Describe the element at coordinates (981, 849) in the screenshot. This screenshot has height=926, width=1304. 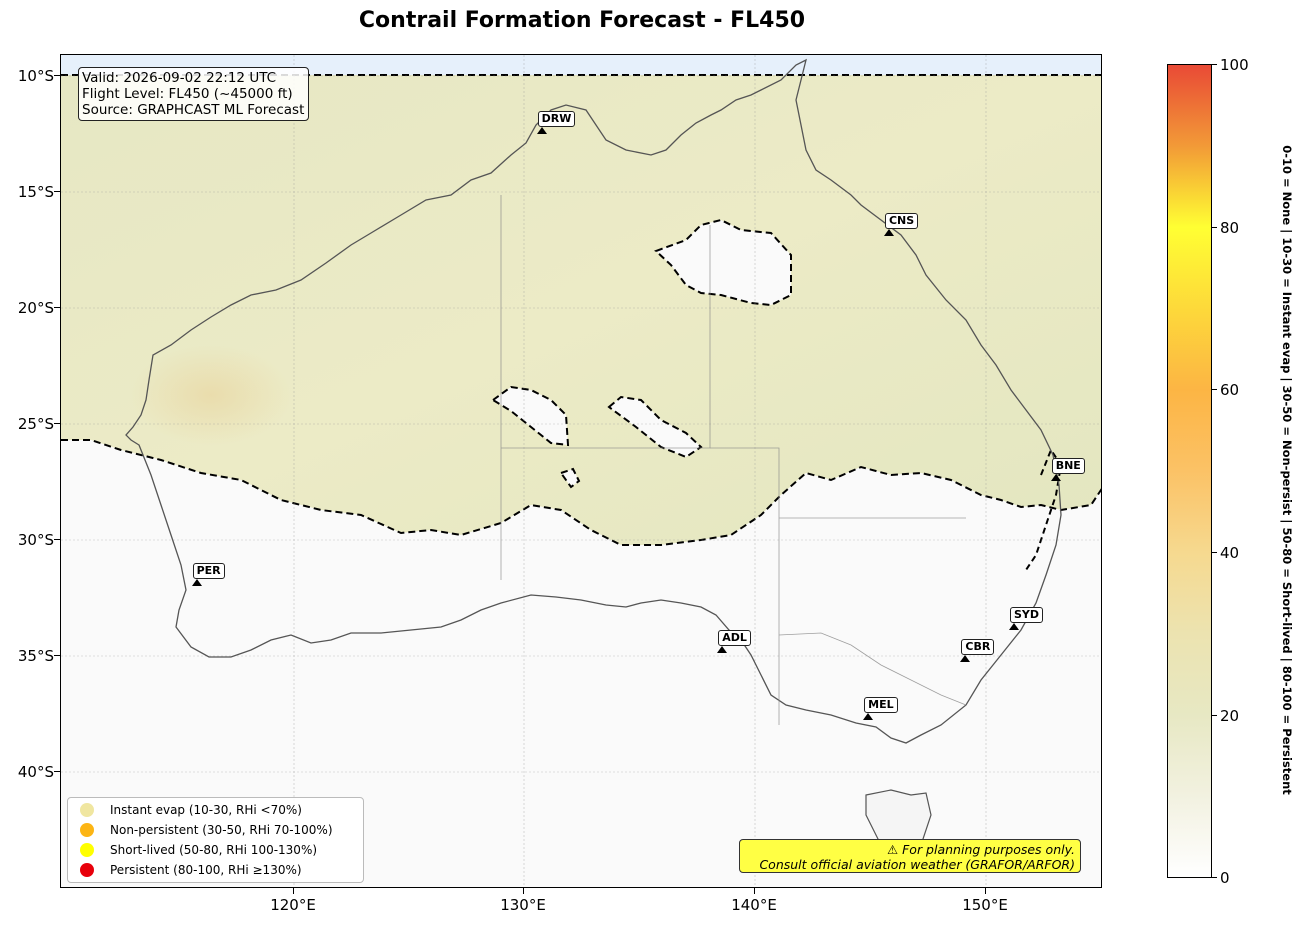
I see `warning-line-1: ⚠ For planning purposes only.` at that location.